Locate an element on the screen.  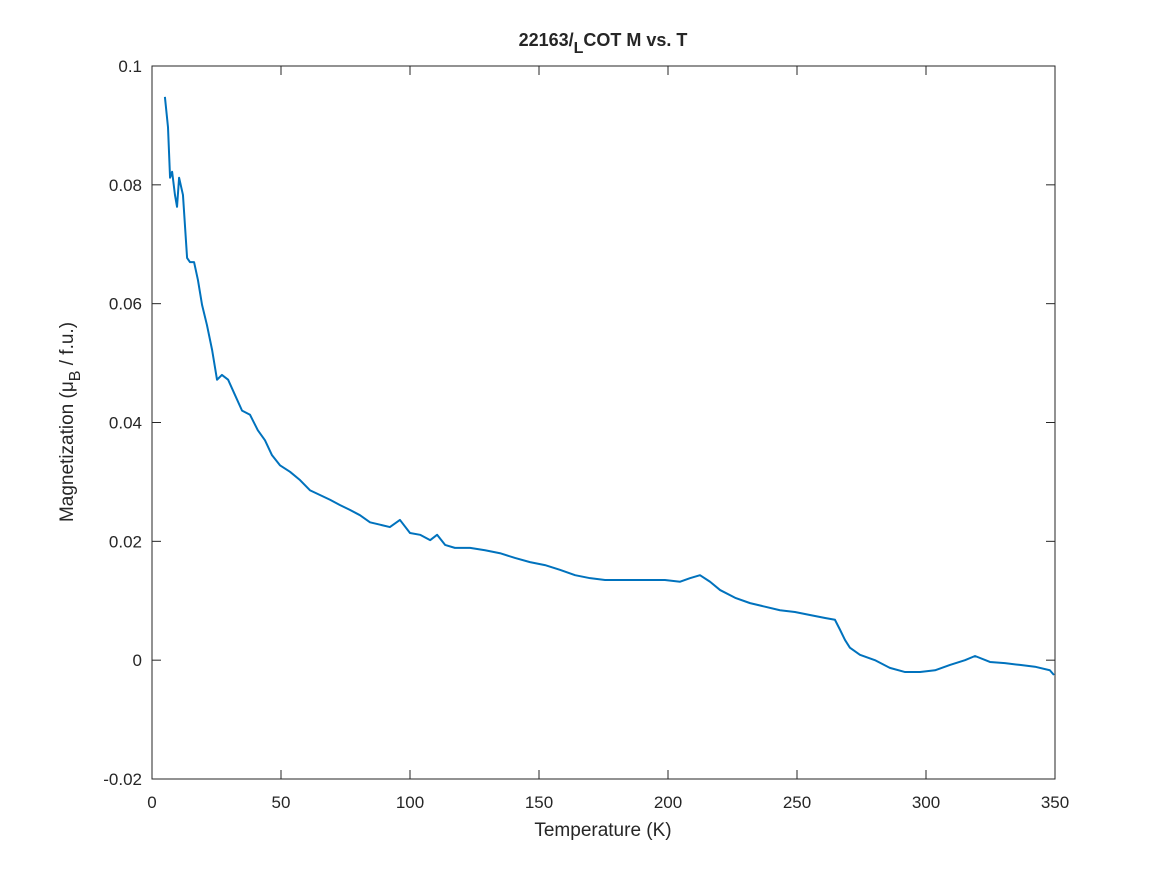
x-tick-label: 150 is located at coordinates (539, 802).